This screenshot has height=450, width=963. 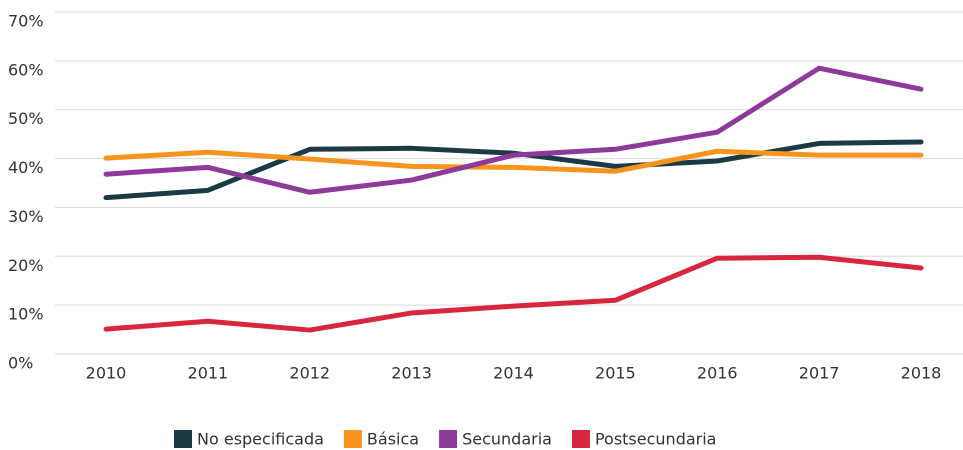 I want to click on x-tick-label: 2014, so click(x=513, y=373).